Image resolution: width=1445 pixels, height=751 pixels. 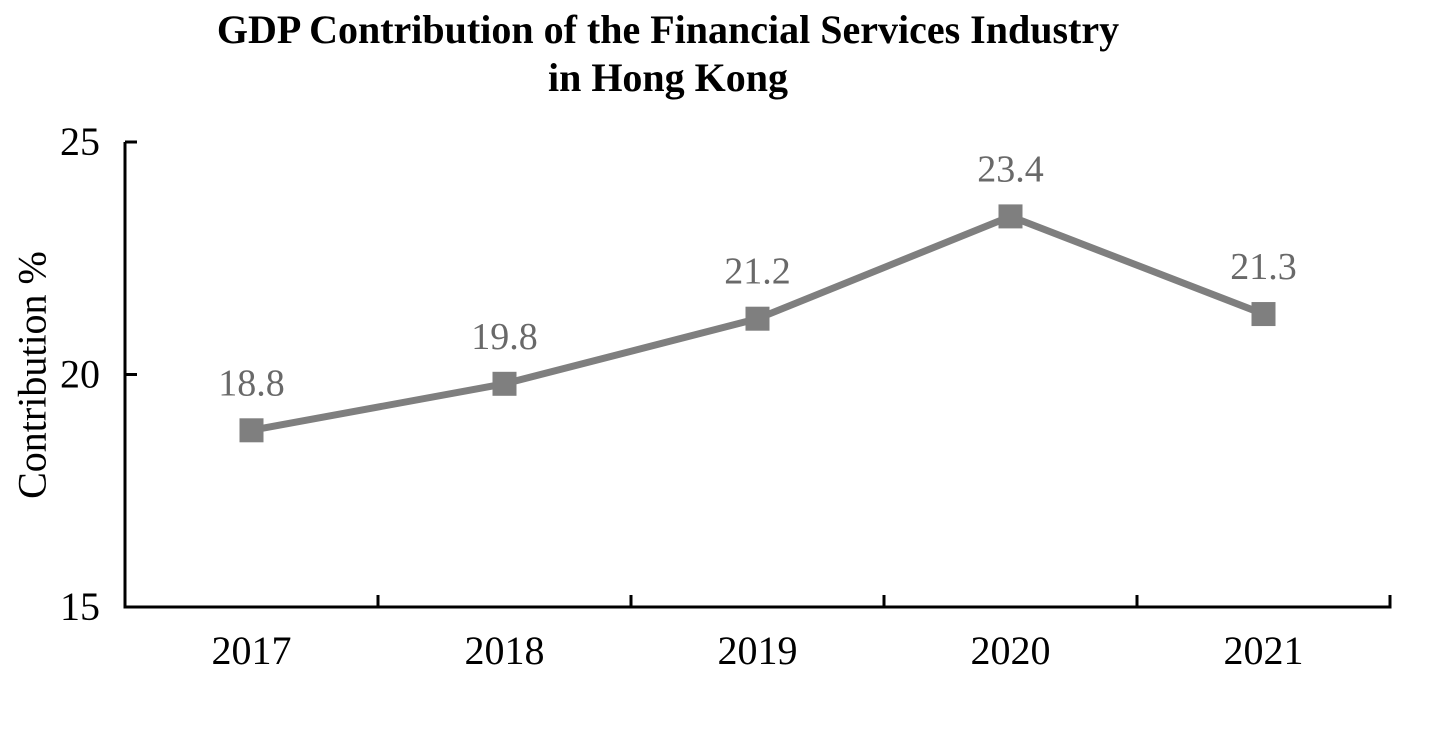 I want to click on x-tick-label: 2021, so click(x=1264, y=650).